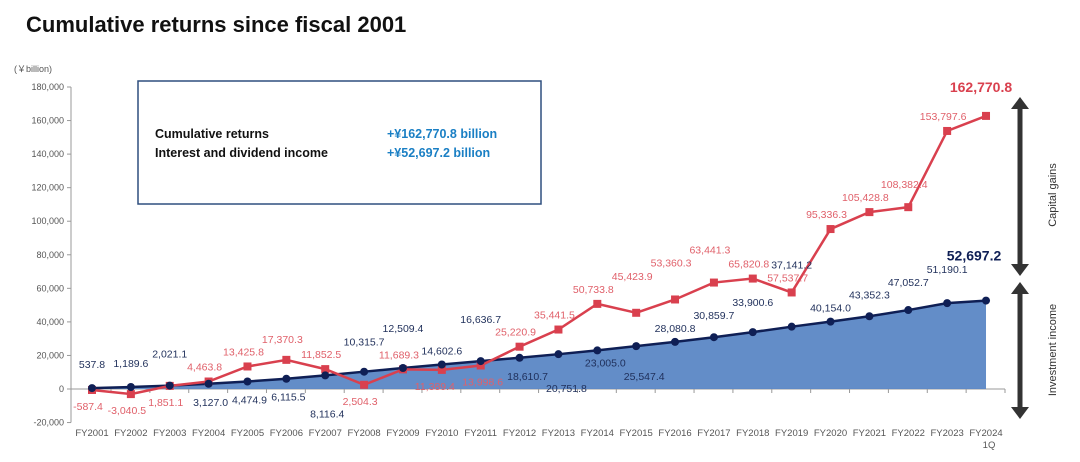 Image resolution: width=1080 pixels, height=462 pixels. I want to click on returns-data-label: 65,820.8, so click(748, 265).